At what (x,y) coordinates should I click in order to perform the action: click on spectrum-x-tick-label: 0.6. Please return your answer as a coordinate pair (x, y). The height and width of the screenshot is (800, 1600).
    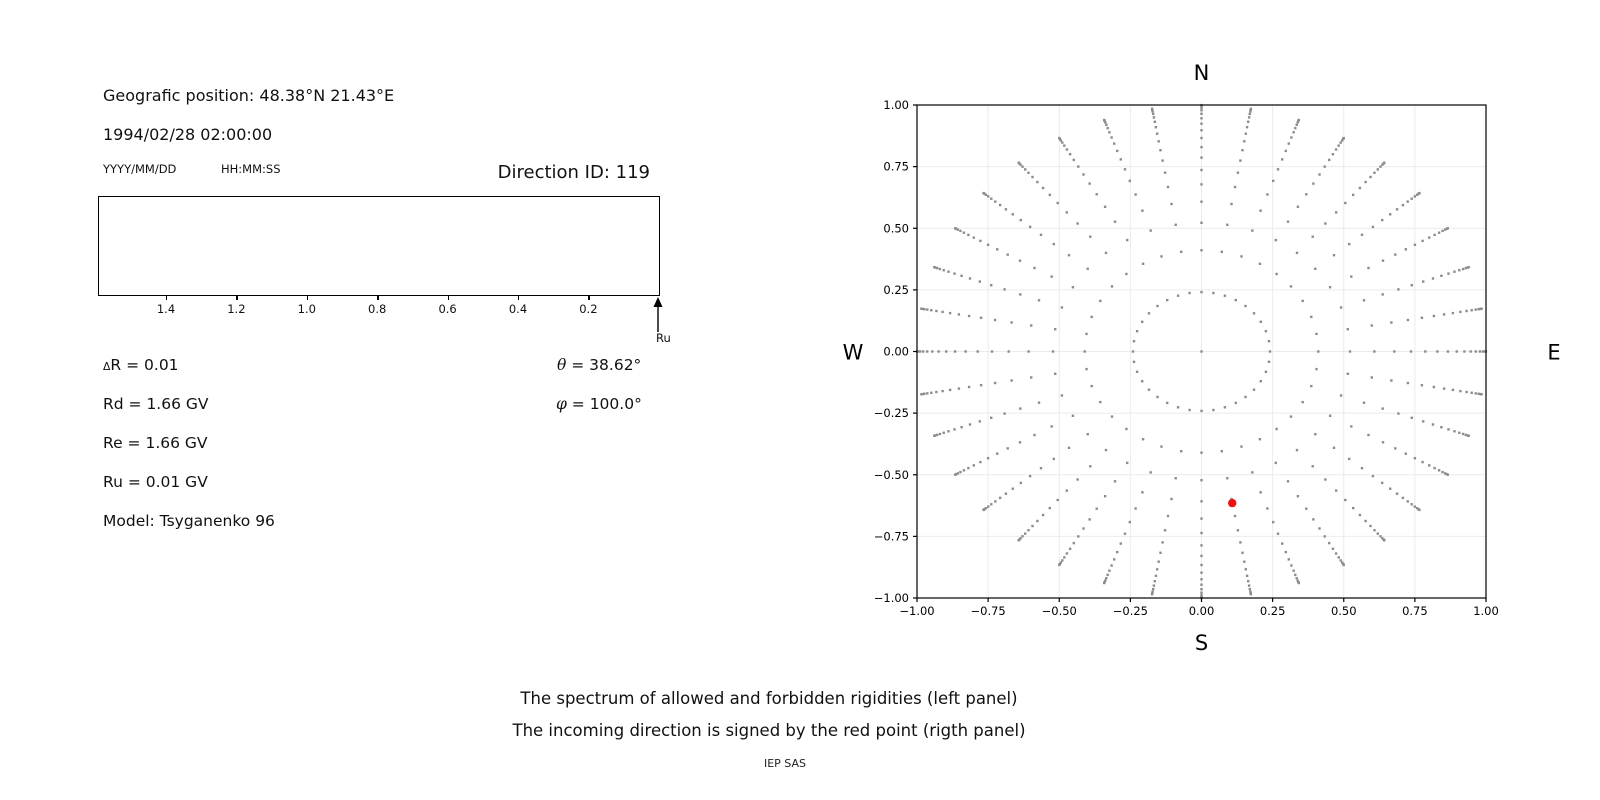
    Looking at the image, I should click on (447, 309).